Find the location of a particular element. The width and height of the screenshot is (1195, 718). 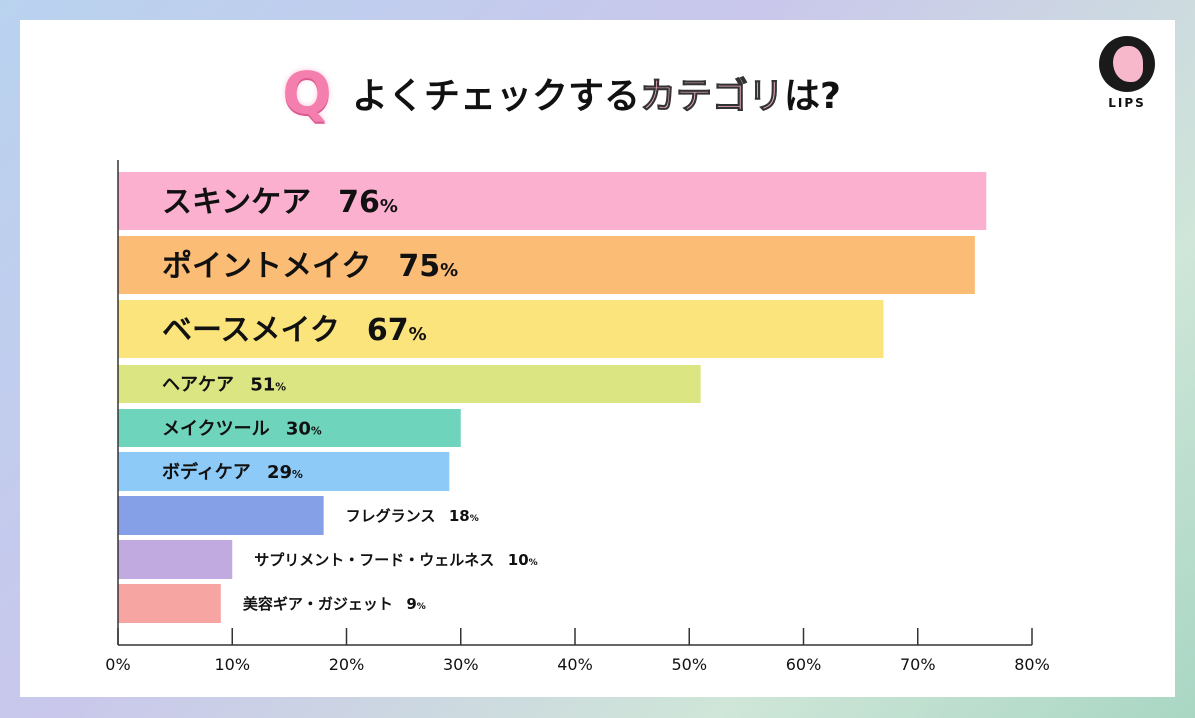

logo-icon is located at coordinates (1127, 64).